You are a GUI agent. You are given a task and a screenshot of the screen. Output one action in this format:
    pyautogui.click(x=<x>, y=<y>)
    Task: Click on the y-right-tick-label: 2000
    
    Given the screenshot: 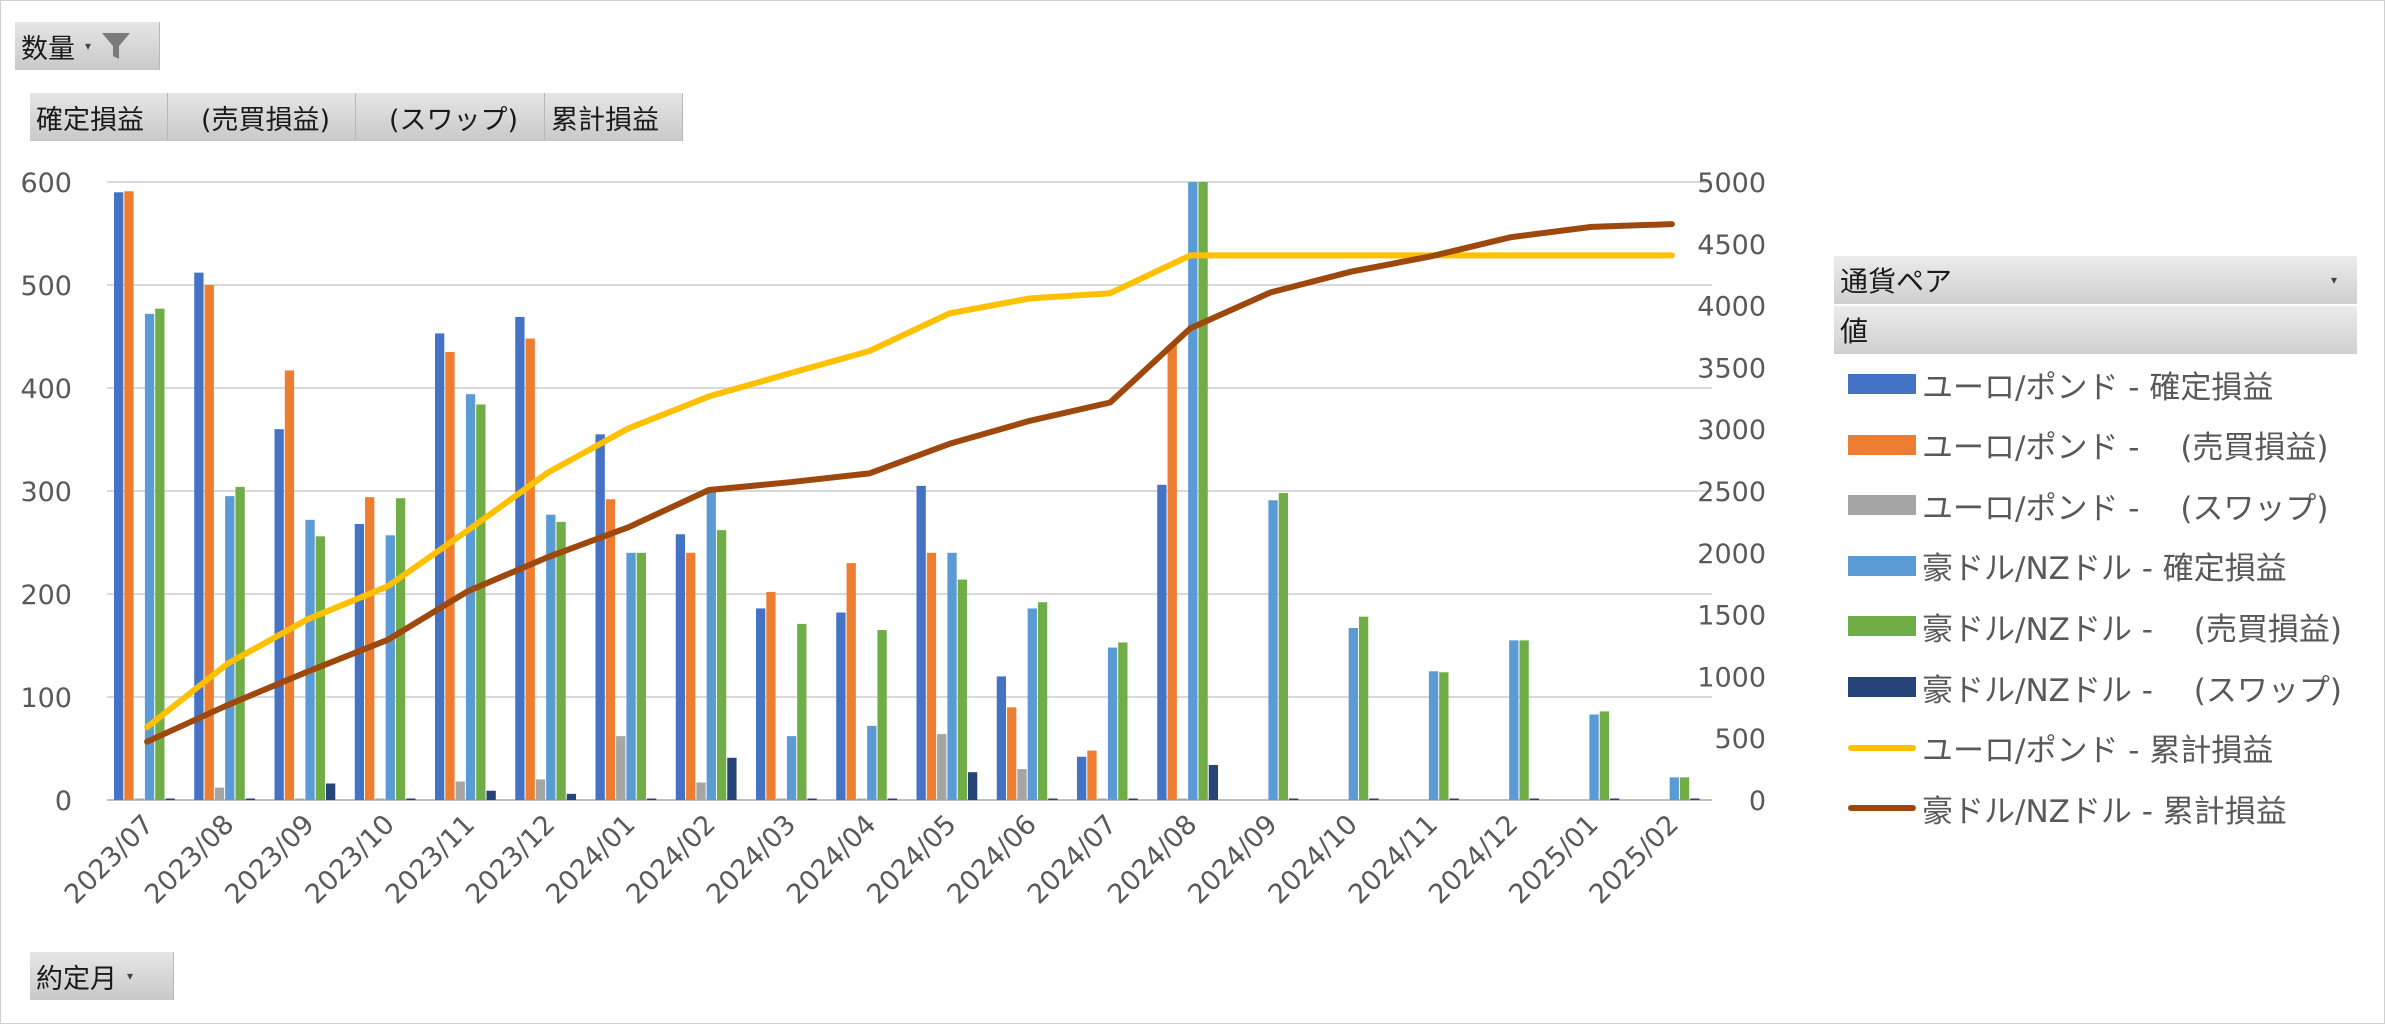 What is the action you would take?
    pyautogui.click(x=1731, y=554)
    